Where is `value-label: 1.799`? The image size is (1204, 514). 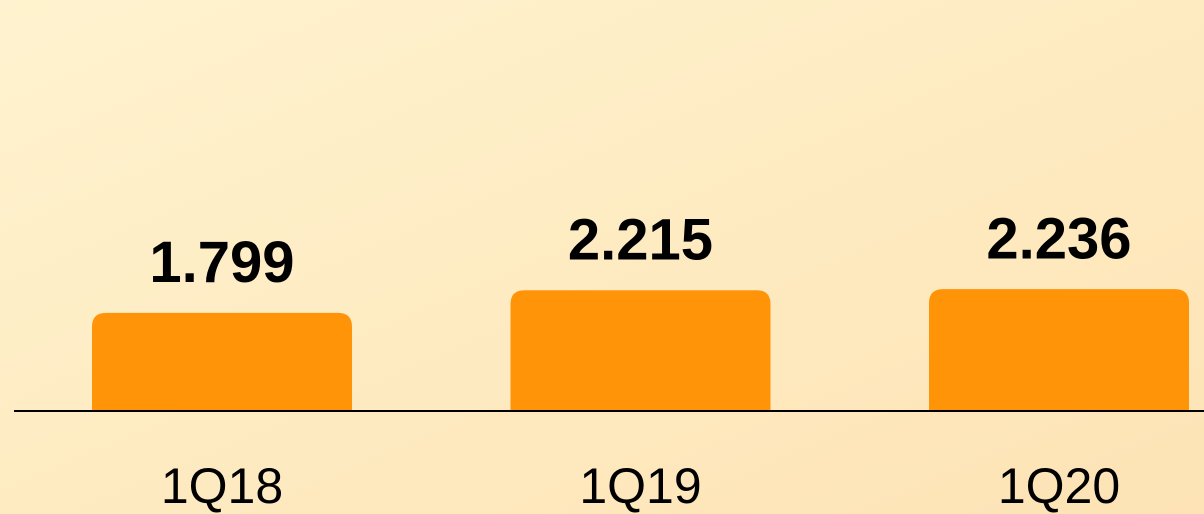 value-label: 1.799 is located at coordinates (221, 262).